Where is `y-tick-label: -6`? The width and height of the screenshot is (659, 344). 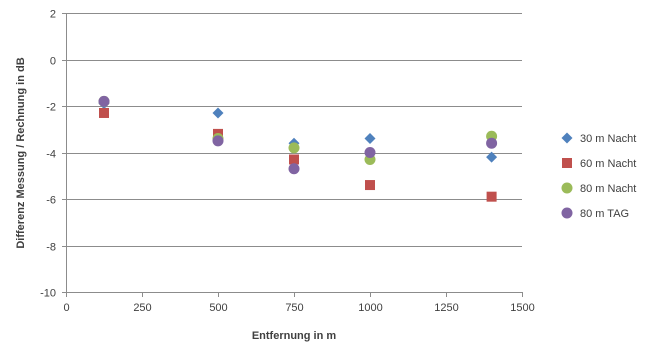
y-tick-label: -6 is located at coordinates (51, 201).